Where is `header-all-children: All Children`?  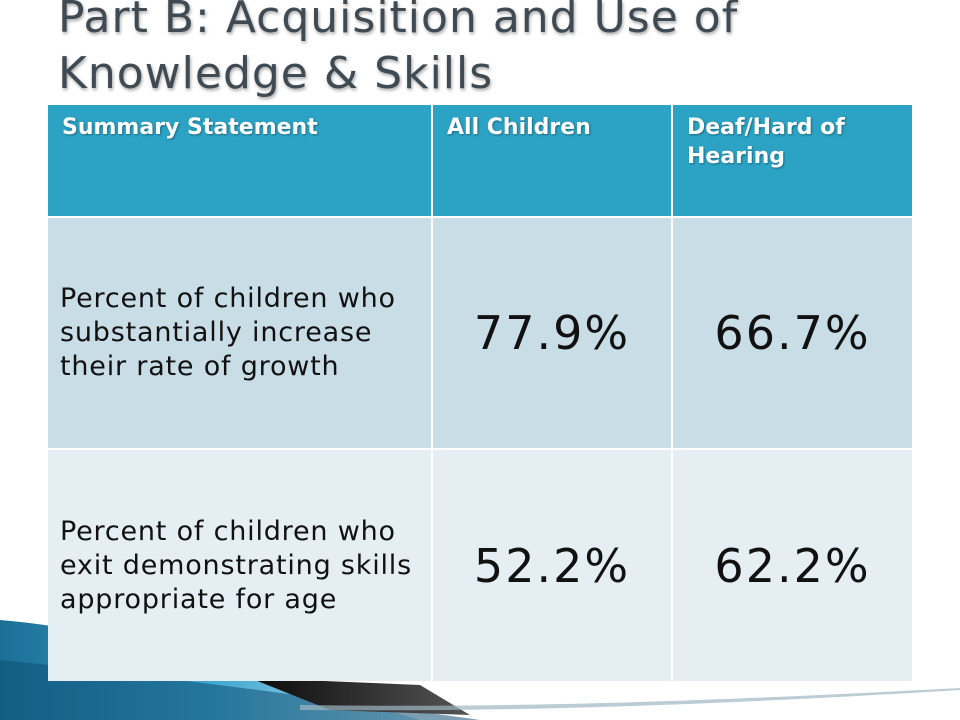 header-all-children: All Children is located at coordinates (552, 161).